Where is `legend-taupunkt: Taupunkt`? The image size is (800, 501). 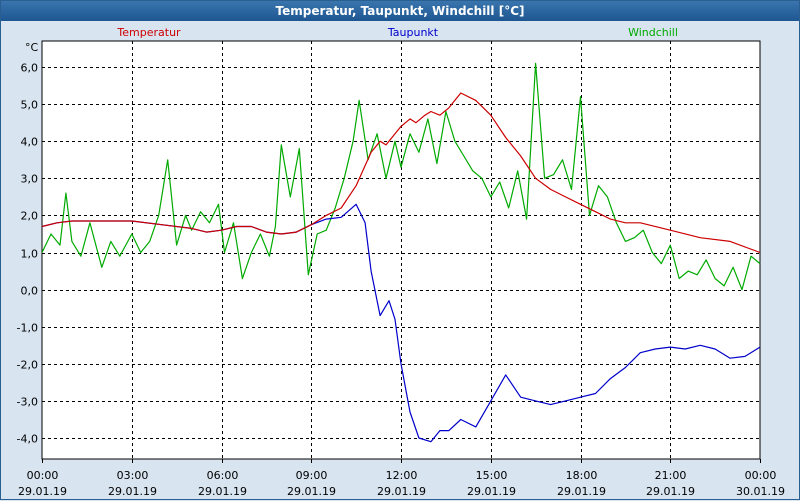 legend-taupunkt: Taupunkt is located at coordinates (413, 32).